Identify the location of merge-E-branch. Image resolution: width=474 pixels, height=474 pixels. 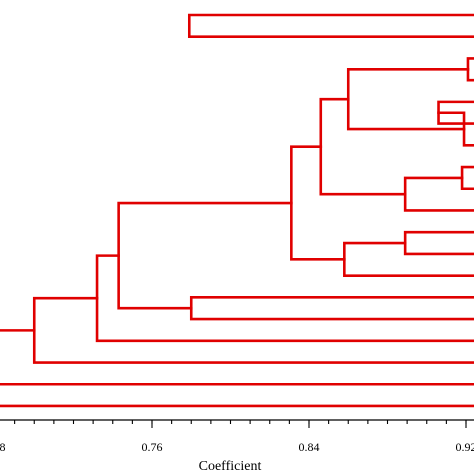
(408, 99).